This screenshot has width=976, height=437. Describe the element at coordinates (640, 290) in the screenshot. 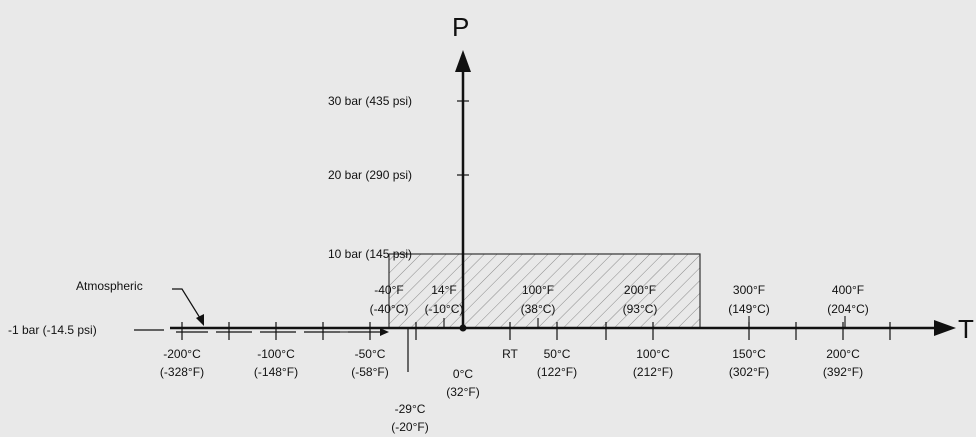

I see `above-label-200f: 200°F` at that location.